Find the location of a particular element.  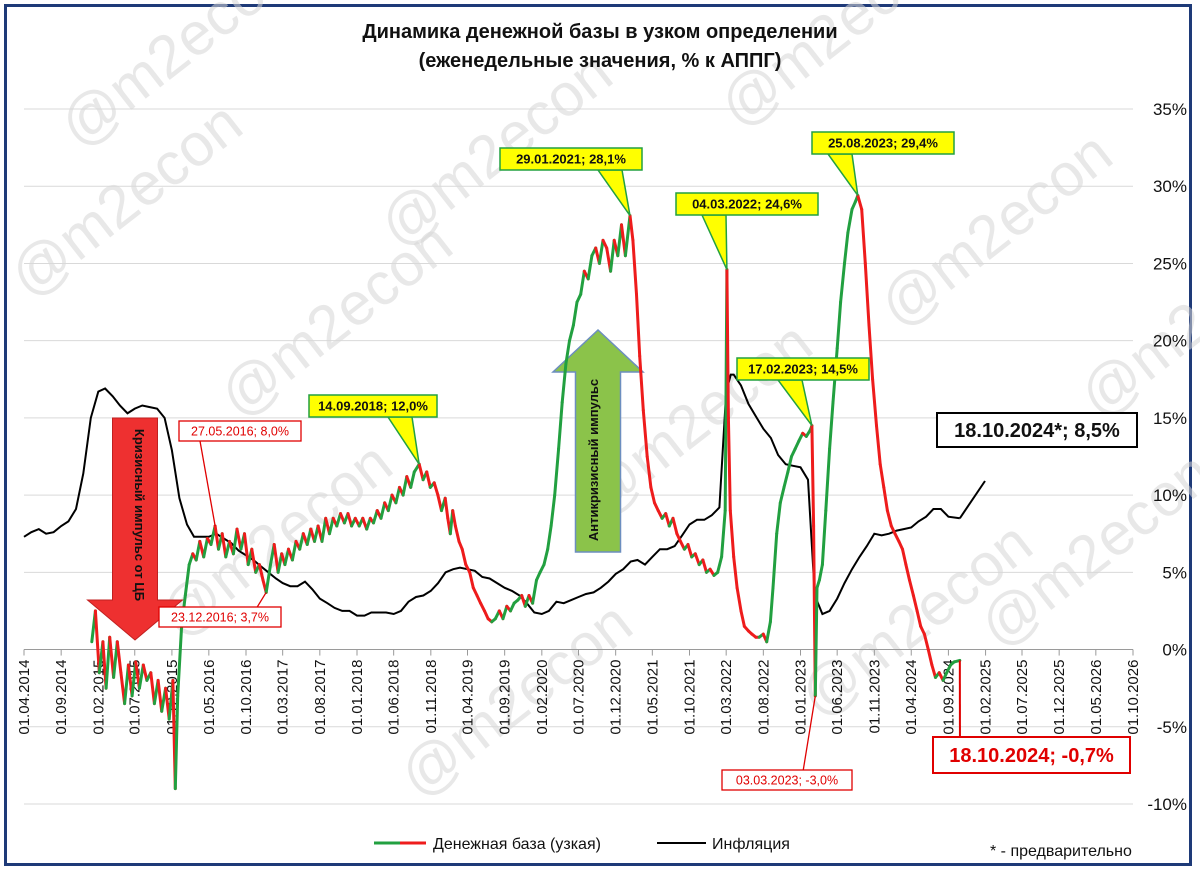

x-tick-label: 01.12.2020 is located at coordinates (616, 697).